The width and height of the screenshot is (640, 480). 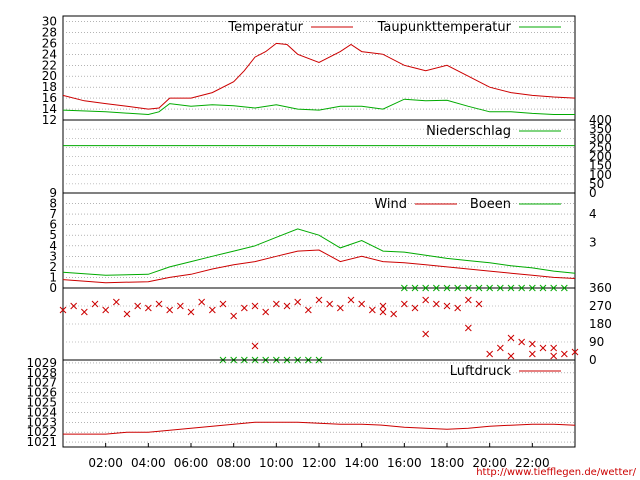 What do you see at coordinates (265, 27) in the screenshot?
I see `legend-label: Temperatur` at bounding box center [265, 27].